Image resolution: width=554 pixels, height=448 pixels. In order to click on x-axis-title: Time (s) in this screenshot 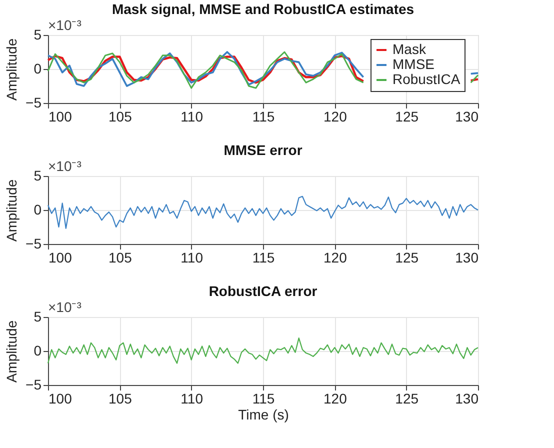, I will do `click(263, 414)`.